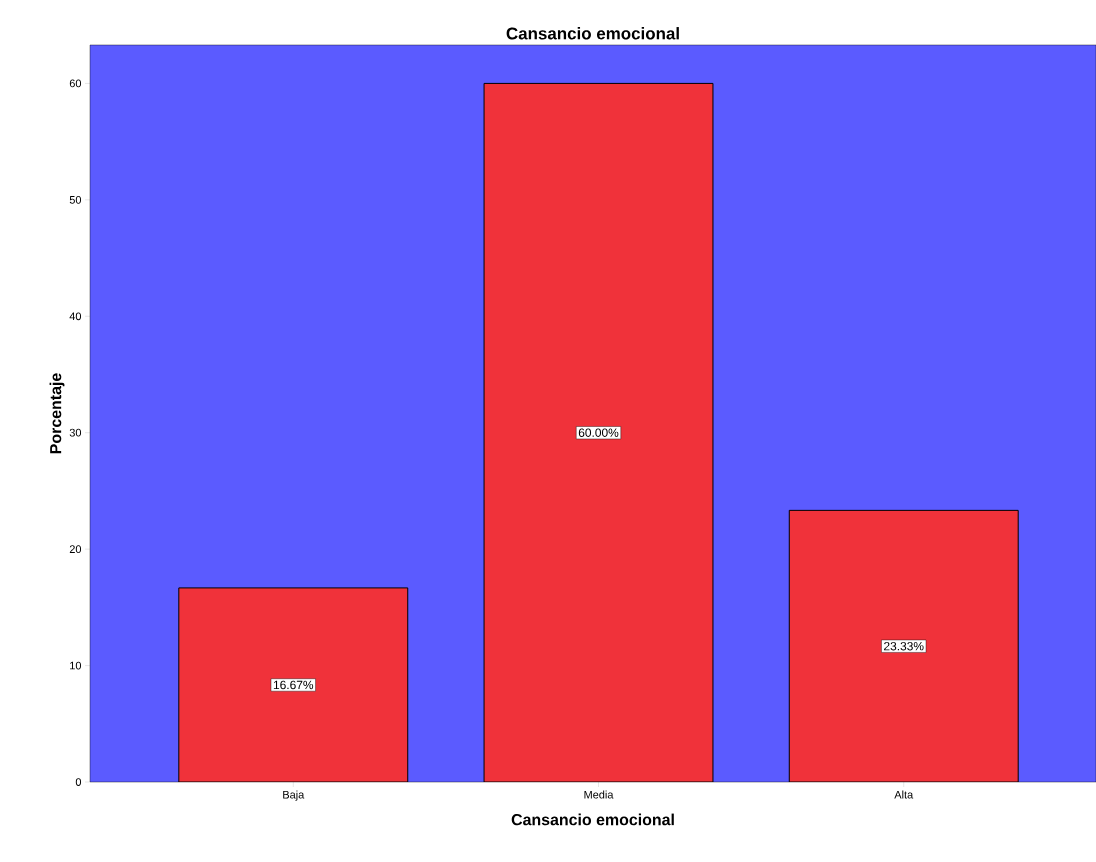  What do you see at coordinates (599, 794) in the screenshot?
I see `x-tick-label: Media` at bounding box center [599, 794].